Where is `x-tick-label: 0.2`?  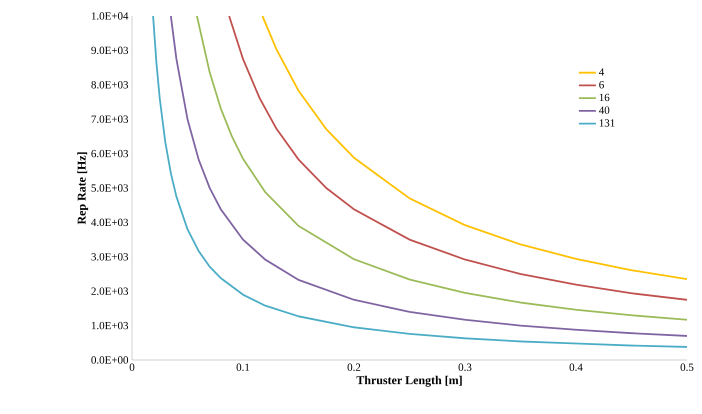 x-tick-label: 0.2 is located at coordinates (354, 367).